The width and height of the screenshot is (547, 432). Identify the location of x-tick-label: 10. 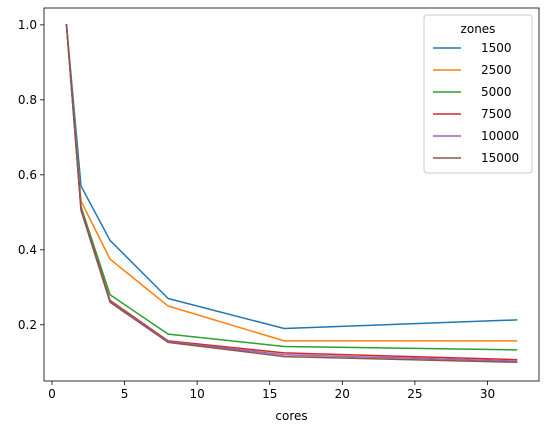
(197, 394).